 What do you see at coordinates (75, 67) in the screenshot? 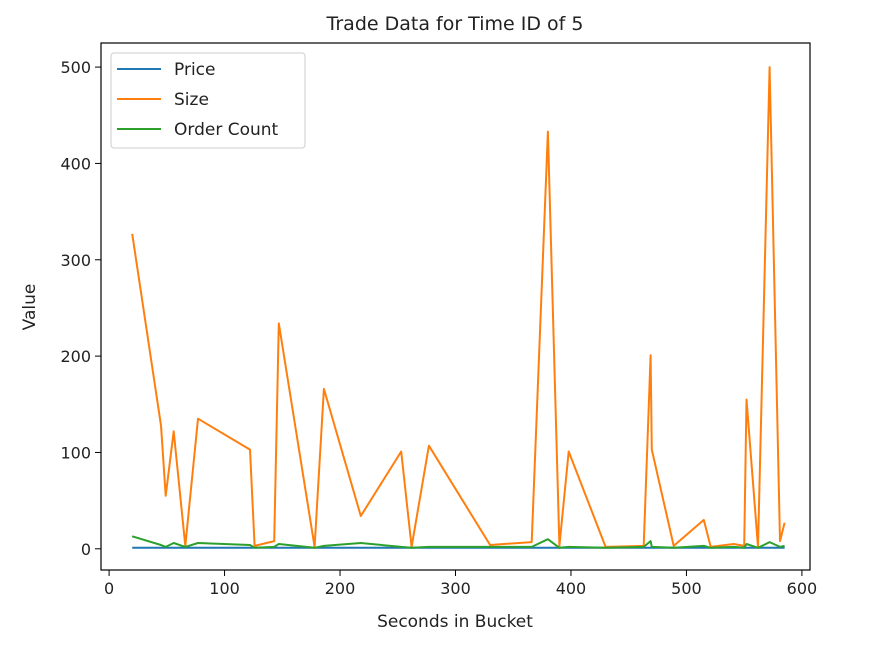
I see `y-tick-label: 500` at bounding box center [75, 67].